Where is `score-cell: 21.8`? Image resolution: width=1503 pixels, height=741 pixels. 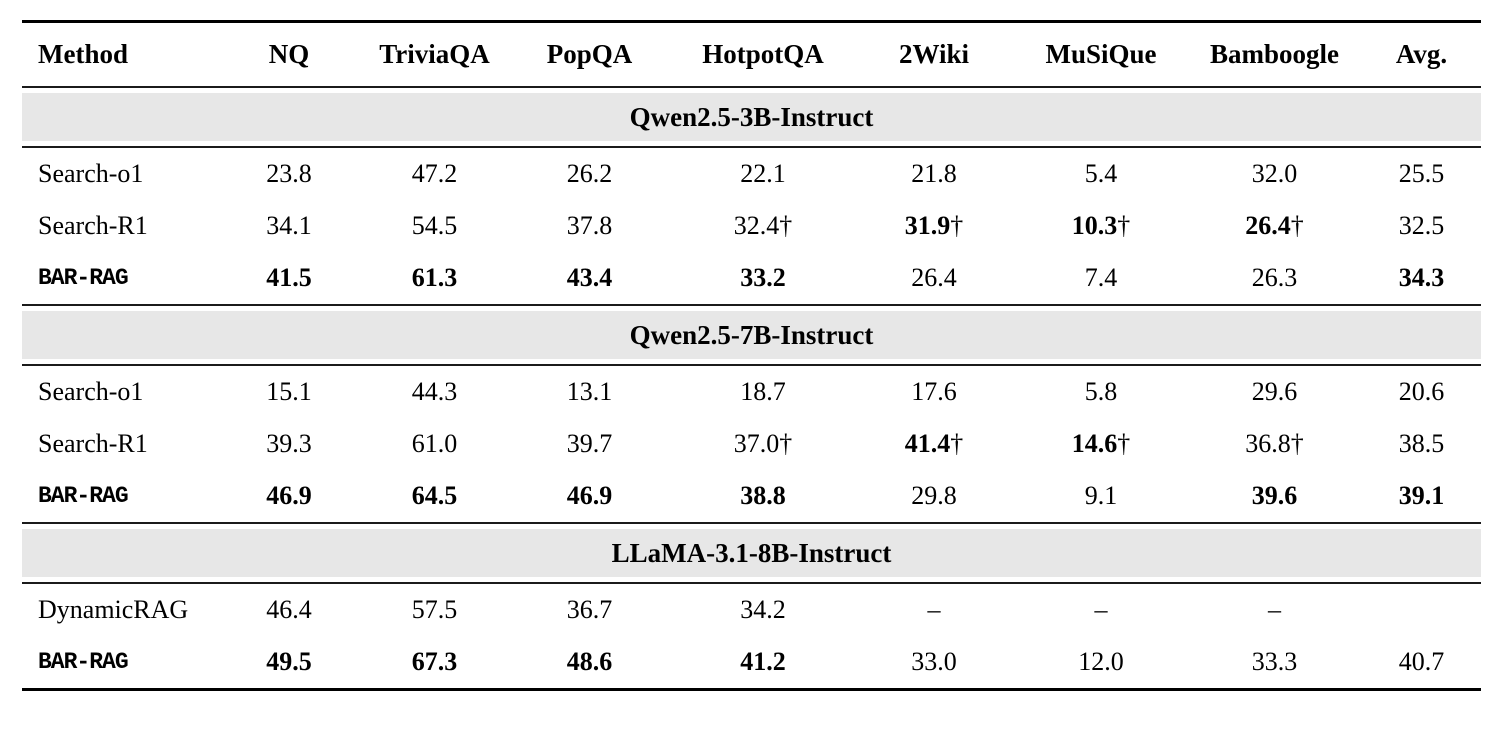 score-cell: 21.8 is located at coordinates (934, 174).